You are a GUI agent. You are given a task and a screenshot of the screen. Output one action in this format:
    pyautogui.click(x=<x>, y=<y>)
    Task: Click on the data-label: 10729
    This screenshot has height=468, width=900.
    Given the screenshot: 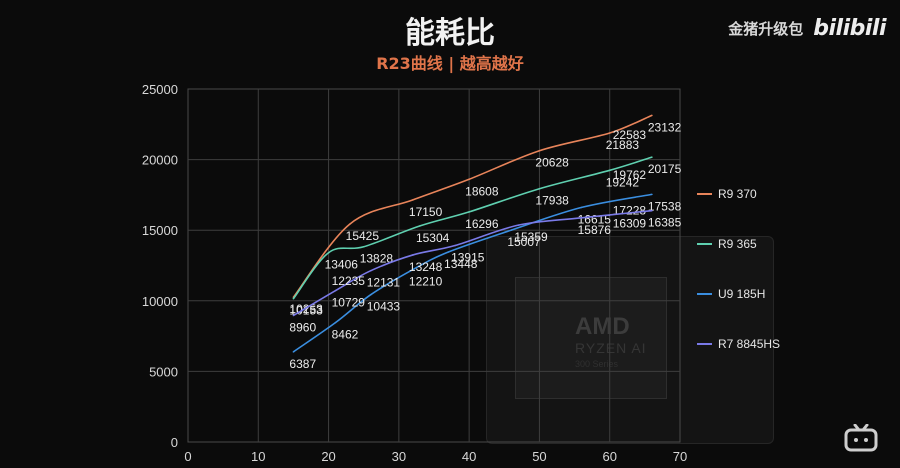 What is the action you would take?
    pyautogui.click(x=349, y=303)
    